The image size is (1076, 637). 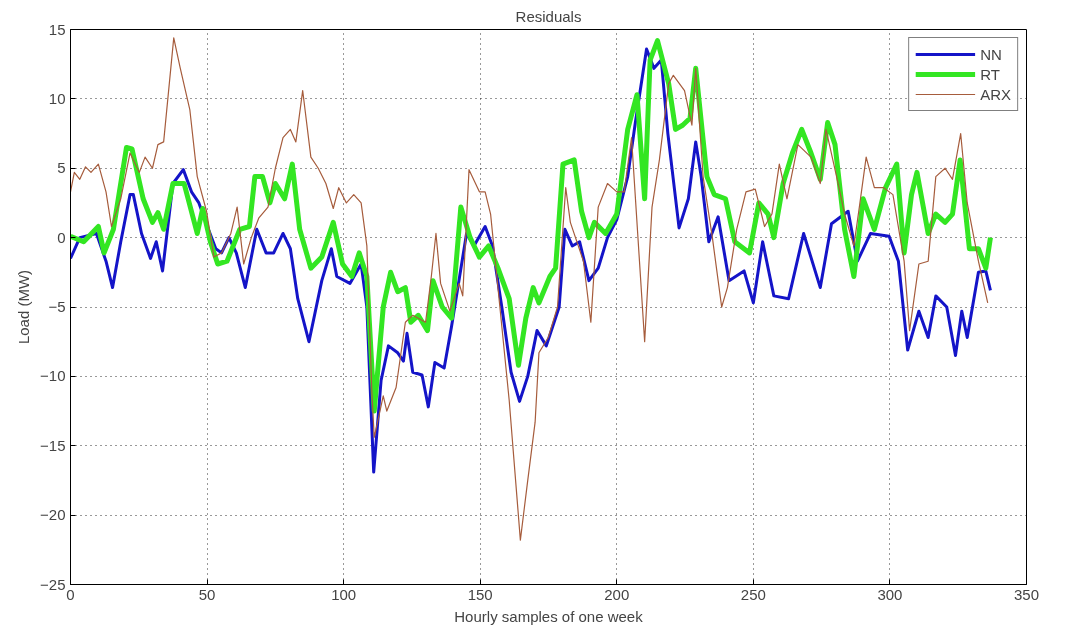 I want to click on x-tick-label: 100, so click(x=344, y=594).